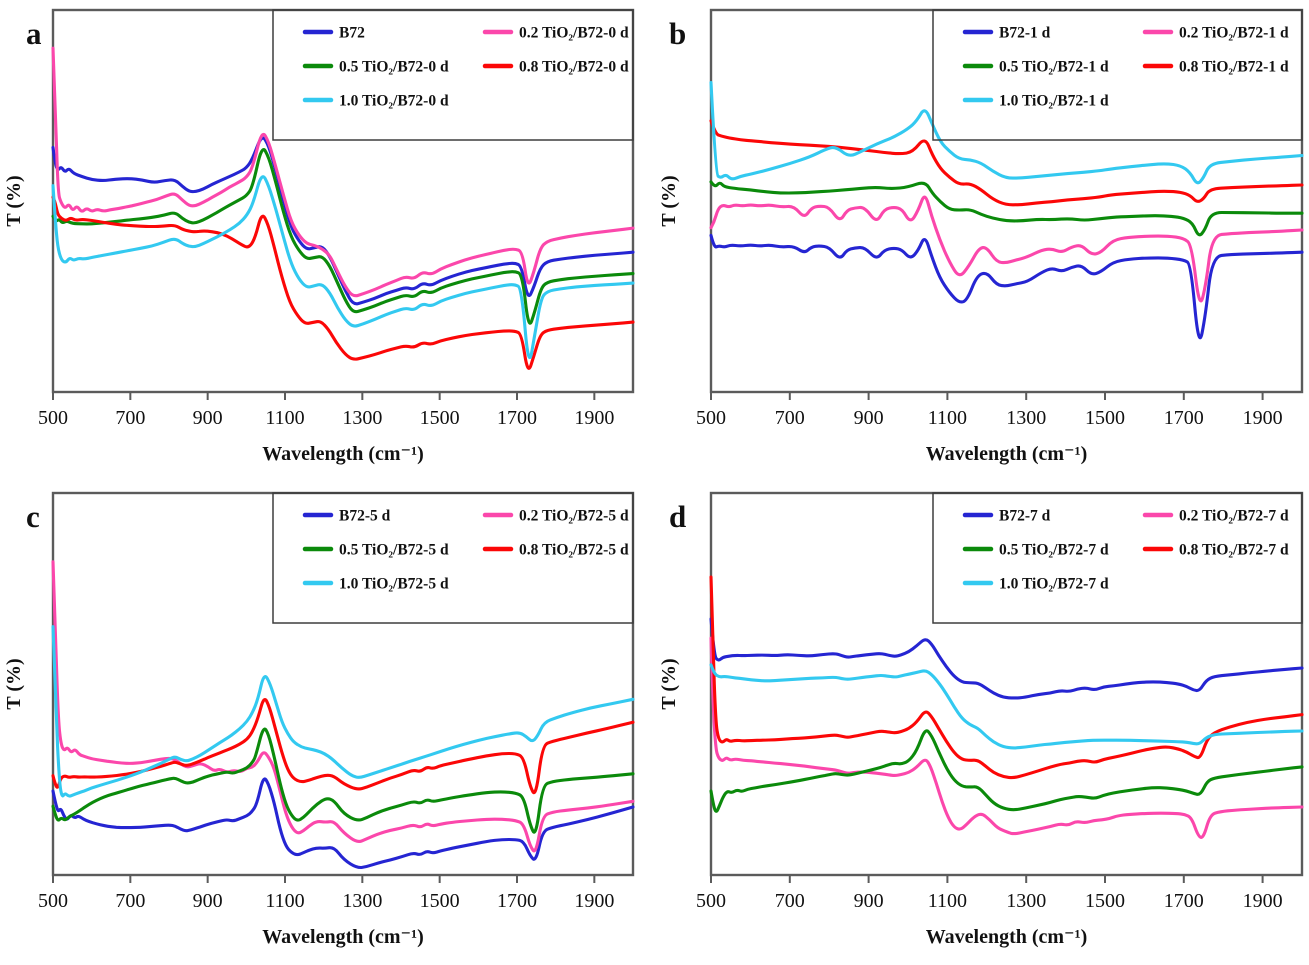 This screenshot has width=1309, height=965. Describe the element at coordinates (677, 33) in the screenshot. I see `panel-letter: b` at that location.